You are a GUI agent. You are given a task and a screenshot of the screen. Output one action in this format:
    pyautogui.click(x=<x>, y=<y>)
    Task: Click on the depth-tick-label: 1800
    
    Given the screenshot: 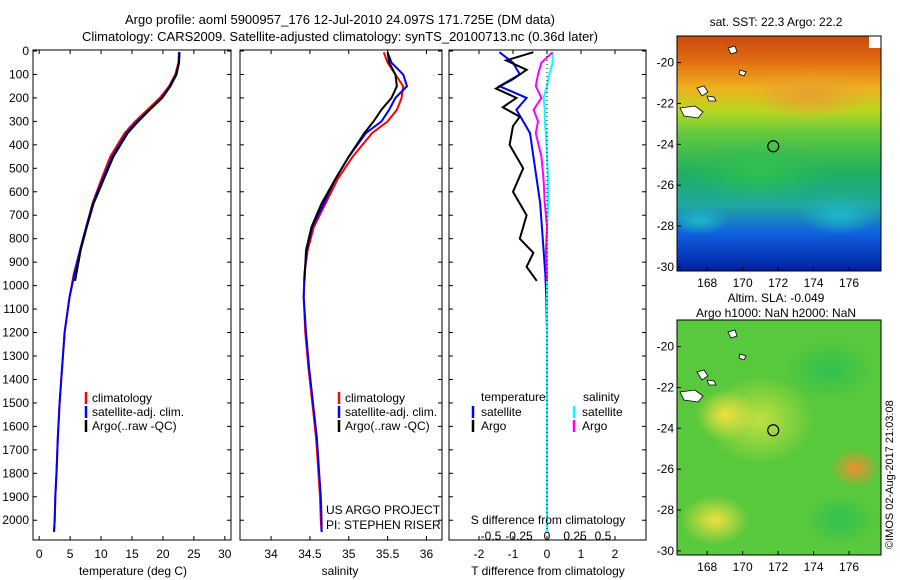 What is the action you would take?
    pyautogui.click(x=15, y=473)
    